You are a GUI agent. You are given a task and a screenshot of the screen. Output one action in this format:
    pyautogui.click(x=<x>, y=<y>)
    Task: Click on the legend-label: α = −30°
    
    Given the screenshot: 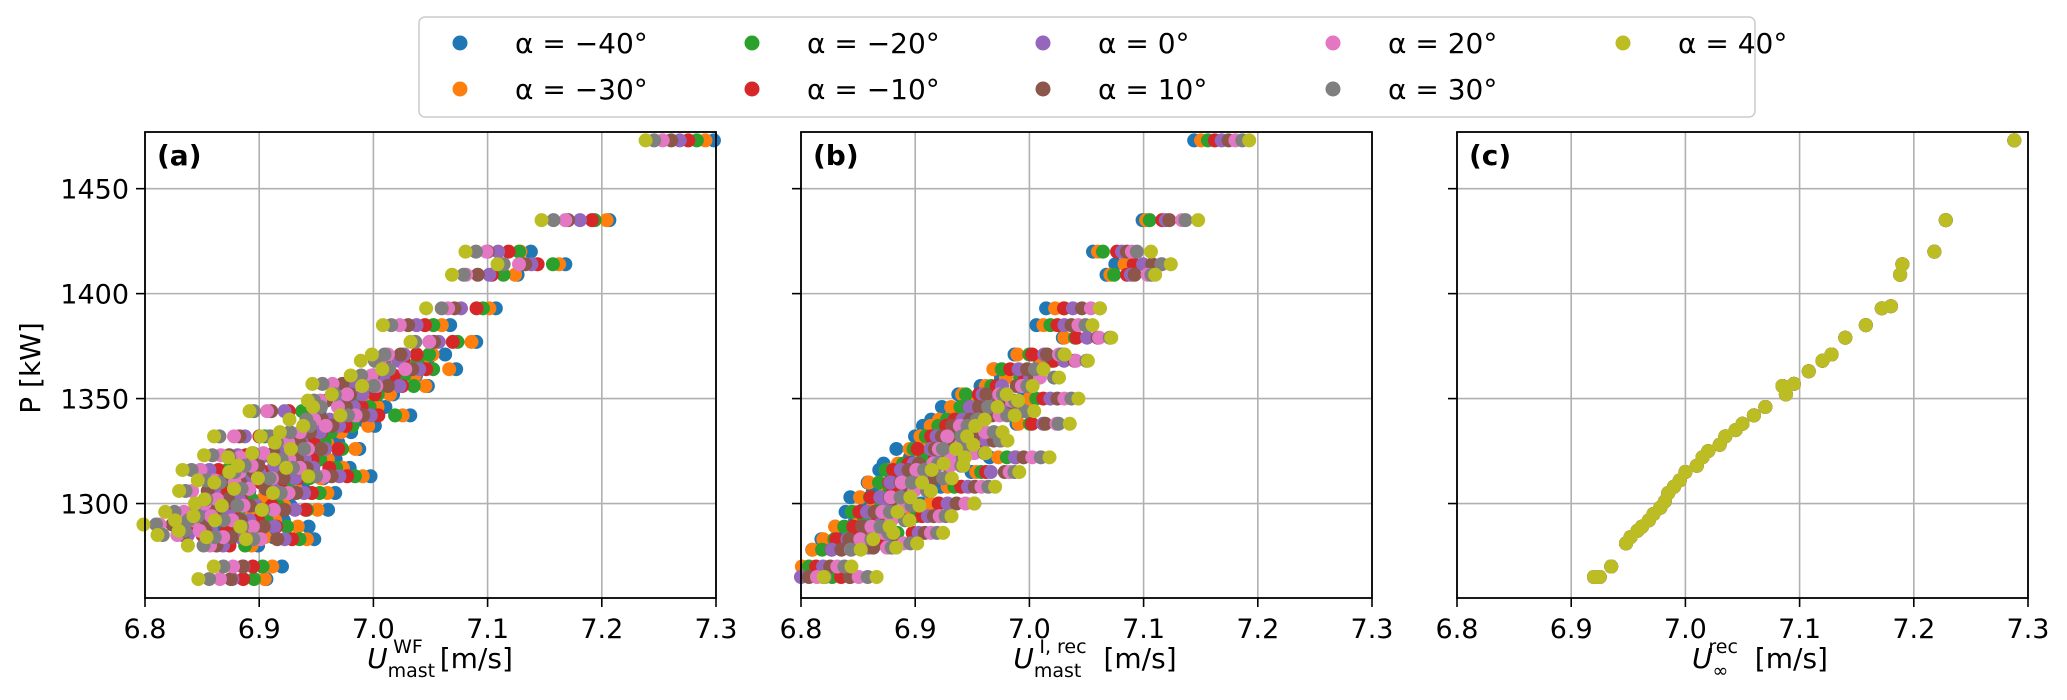 What is the action you would take?
    pyautogui.click(x=581, y=89)
    